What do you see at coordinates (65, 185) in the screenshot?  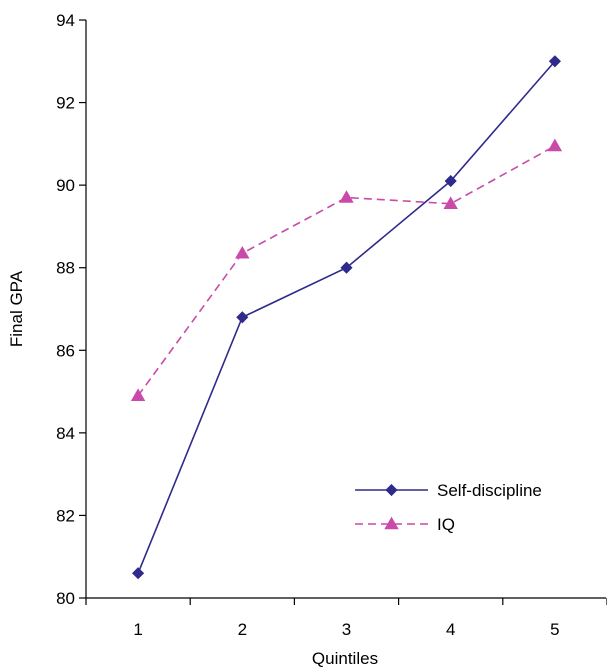 I see `y-tick-label: 90` at bounding box center [65, 185].